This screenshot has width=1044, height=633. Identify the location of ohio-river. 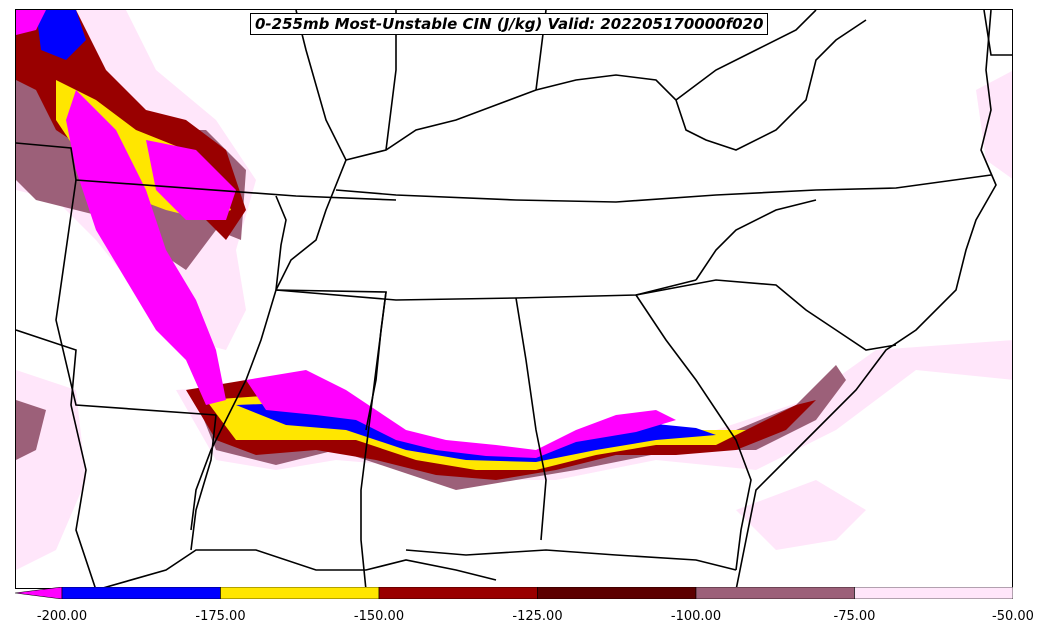
(606, 90).